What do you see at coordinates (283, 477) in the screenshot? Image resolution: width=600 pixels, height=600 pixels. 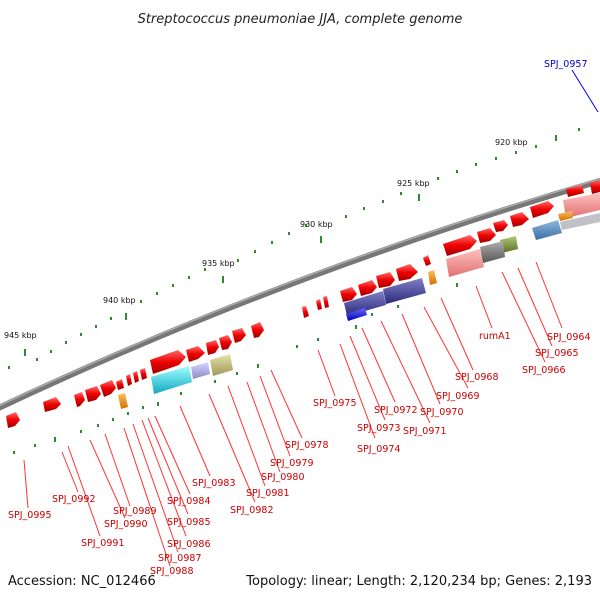 I see `gene-label-SPJ_0980: SPJ_0980` at bounding box center [283, 477].